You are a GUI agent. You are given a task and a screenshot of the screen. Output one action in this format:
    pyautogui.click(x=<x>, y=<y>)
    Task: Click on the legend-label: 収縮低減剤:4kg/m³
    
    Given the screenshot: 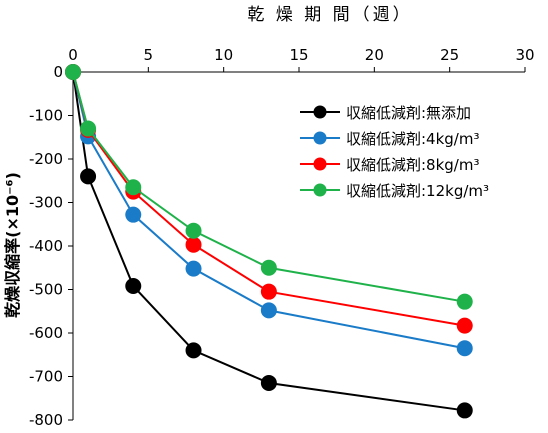 What is the action you would take?
    pyautogui.click(x=413, y=139)
    